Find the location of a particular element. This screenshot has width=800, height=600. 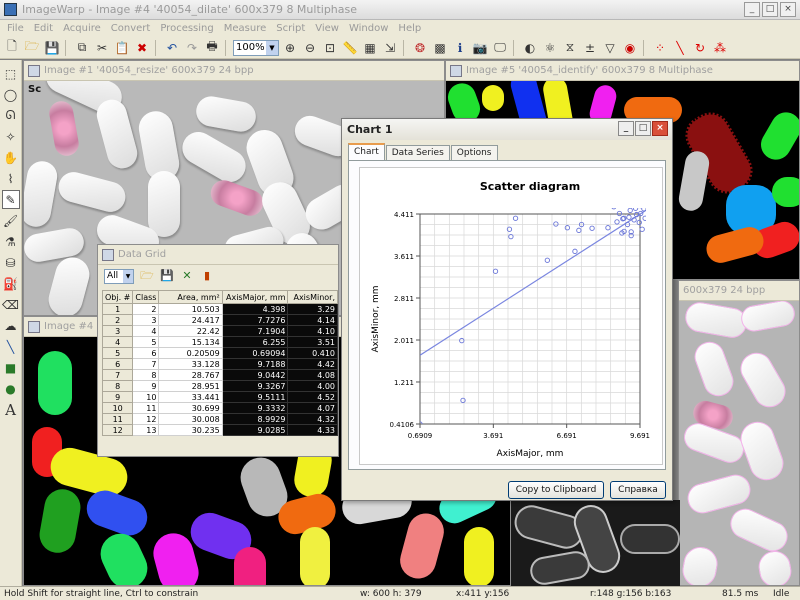

eraser-icon: ⌫ is located at coordinates (10, 304).